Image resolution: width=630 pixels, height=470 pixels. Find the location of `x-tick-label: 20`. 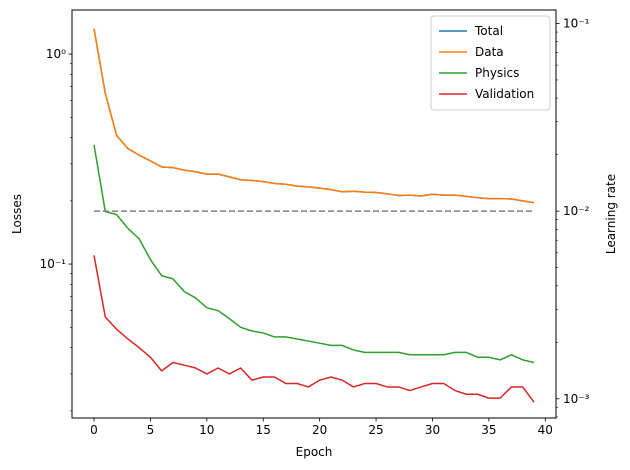

x-tick-label: 20 is located at coordinates (319, 430).